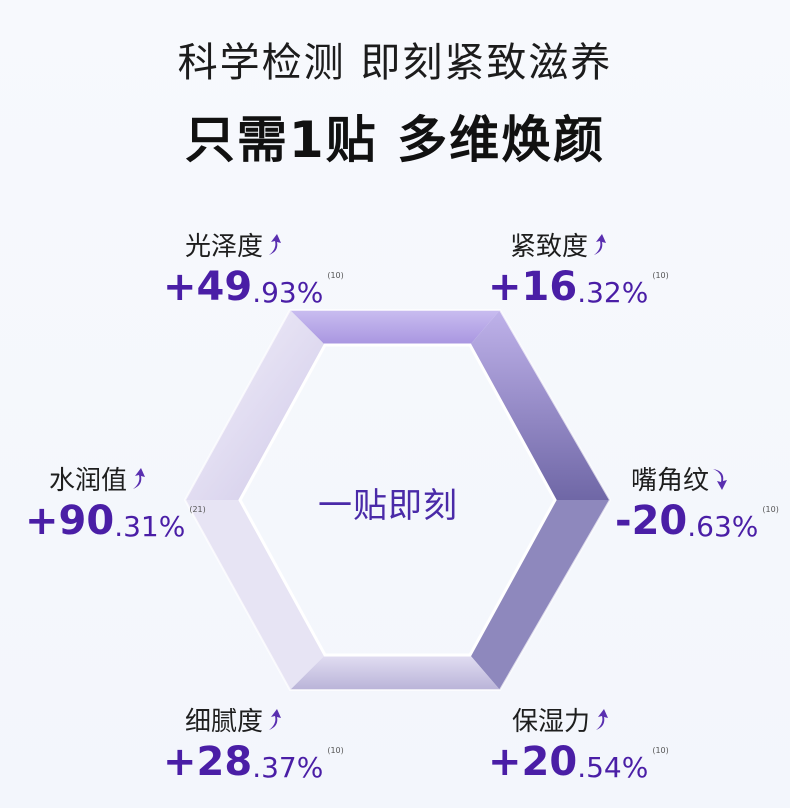  What do you see at coordinates (723, 526) in the screenshot?
I see `stat-value-decimal: .63%` at bounding box center [723, 526].